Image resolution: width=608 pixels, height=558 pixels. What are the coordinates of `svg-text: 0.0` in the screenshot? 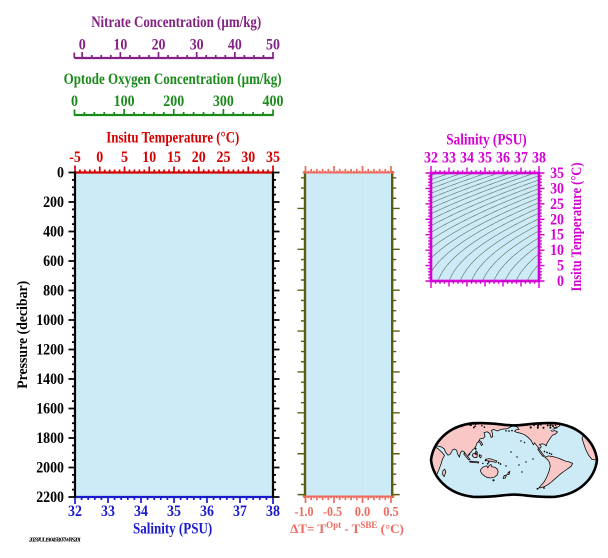 It's located at (363, 511).